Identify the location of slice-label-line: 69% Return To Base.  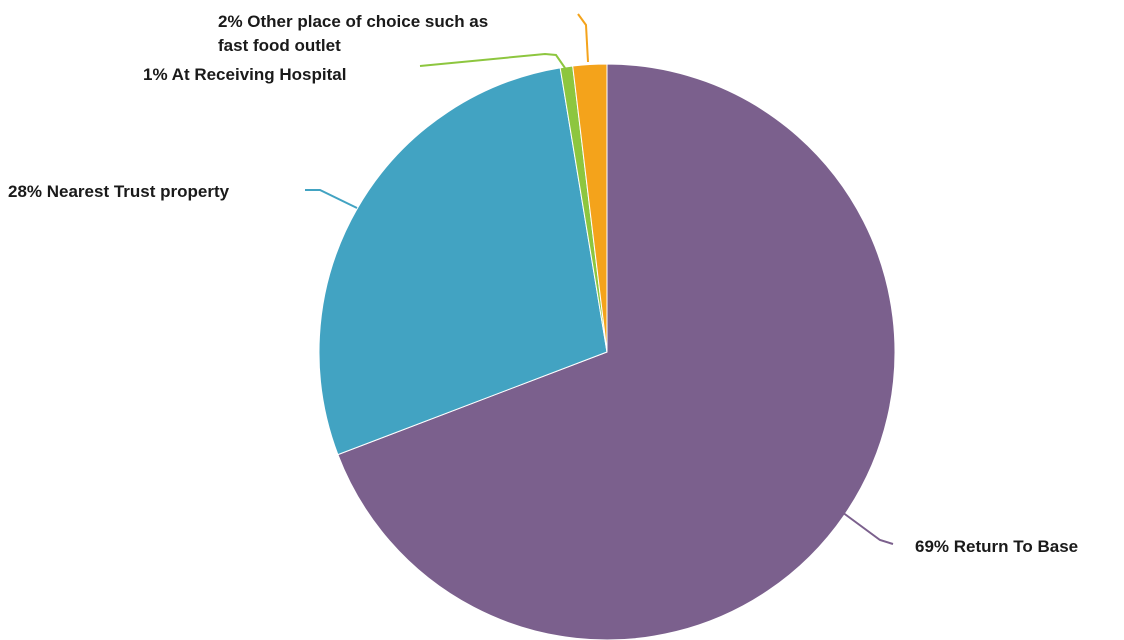
(996, 546).